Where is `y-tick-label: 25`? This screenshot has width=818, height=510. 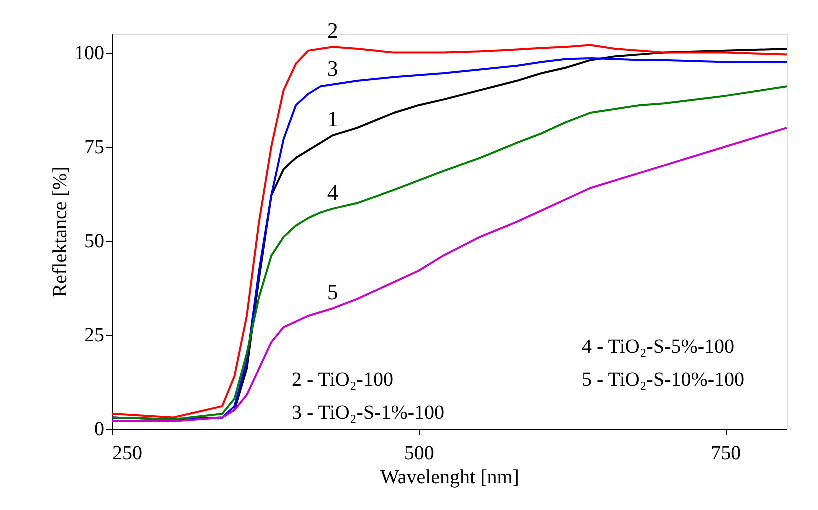 y-tick-label: 25 is located at coordinates (94, 335).